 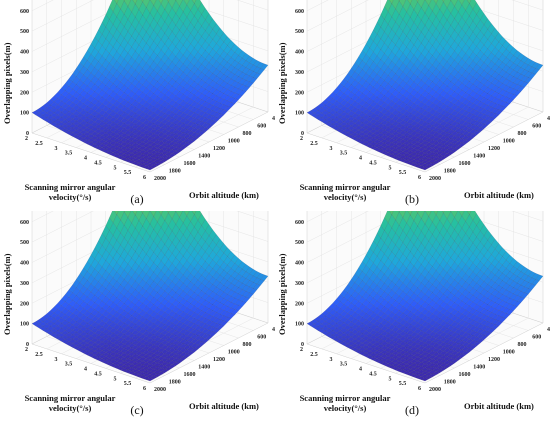 What do you see at coordinates (190, 375) in the screenshot?
I see `x-tick-label: 1600` at bounding box center [190, 375].